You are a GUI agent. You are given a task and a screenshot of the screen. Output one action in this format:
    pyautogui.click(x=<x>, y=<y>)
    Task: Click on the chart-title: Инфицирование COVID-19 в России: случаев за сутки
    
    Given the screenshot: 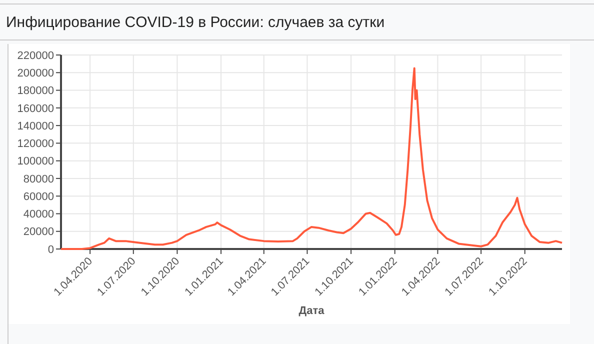 What is the action you would take?
    pyautogui.click(x=195, y=22)
    